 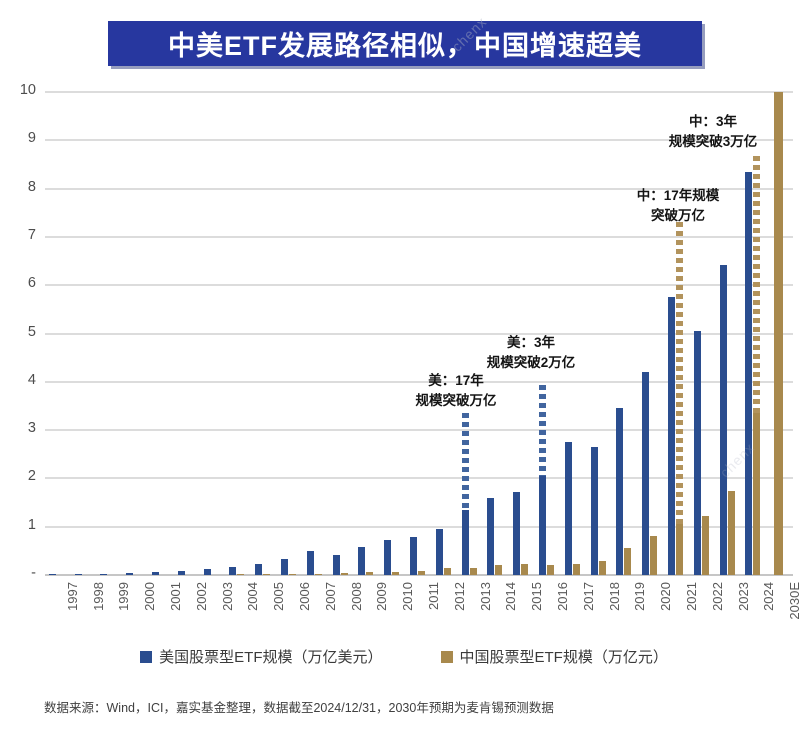 What do you see at coordinates (344, 574) in the screenshot?
I see `bar-cn-2008` at bounding box center [344, 574].